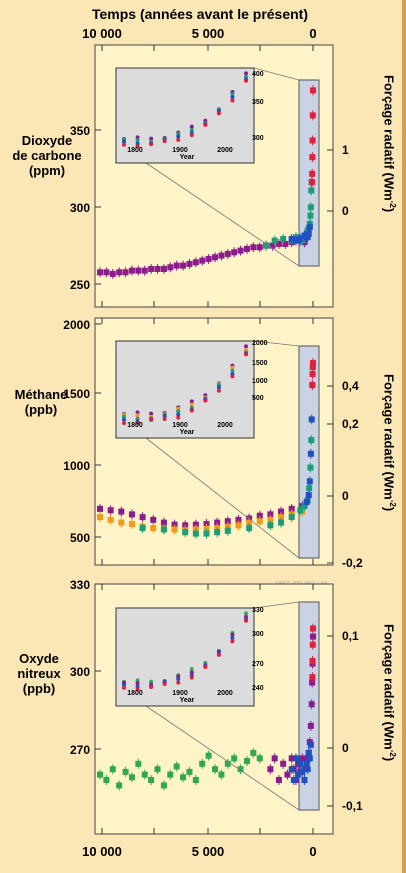 The width and height of the screenshot is (406, 873). I want to click on panel1-inset-xlabel: Year, so click(187, 157).